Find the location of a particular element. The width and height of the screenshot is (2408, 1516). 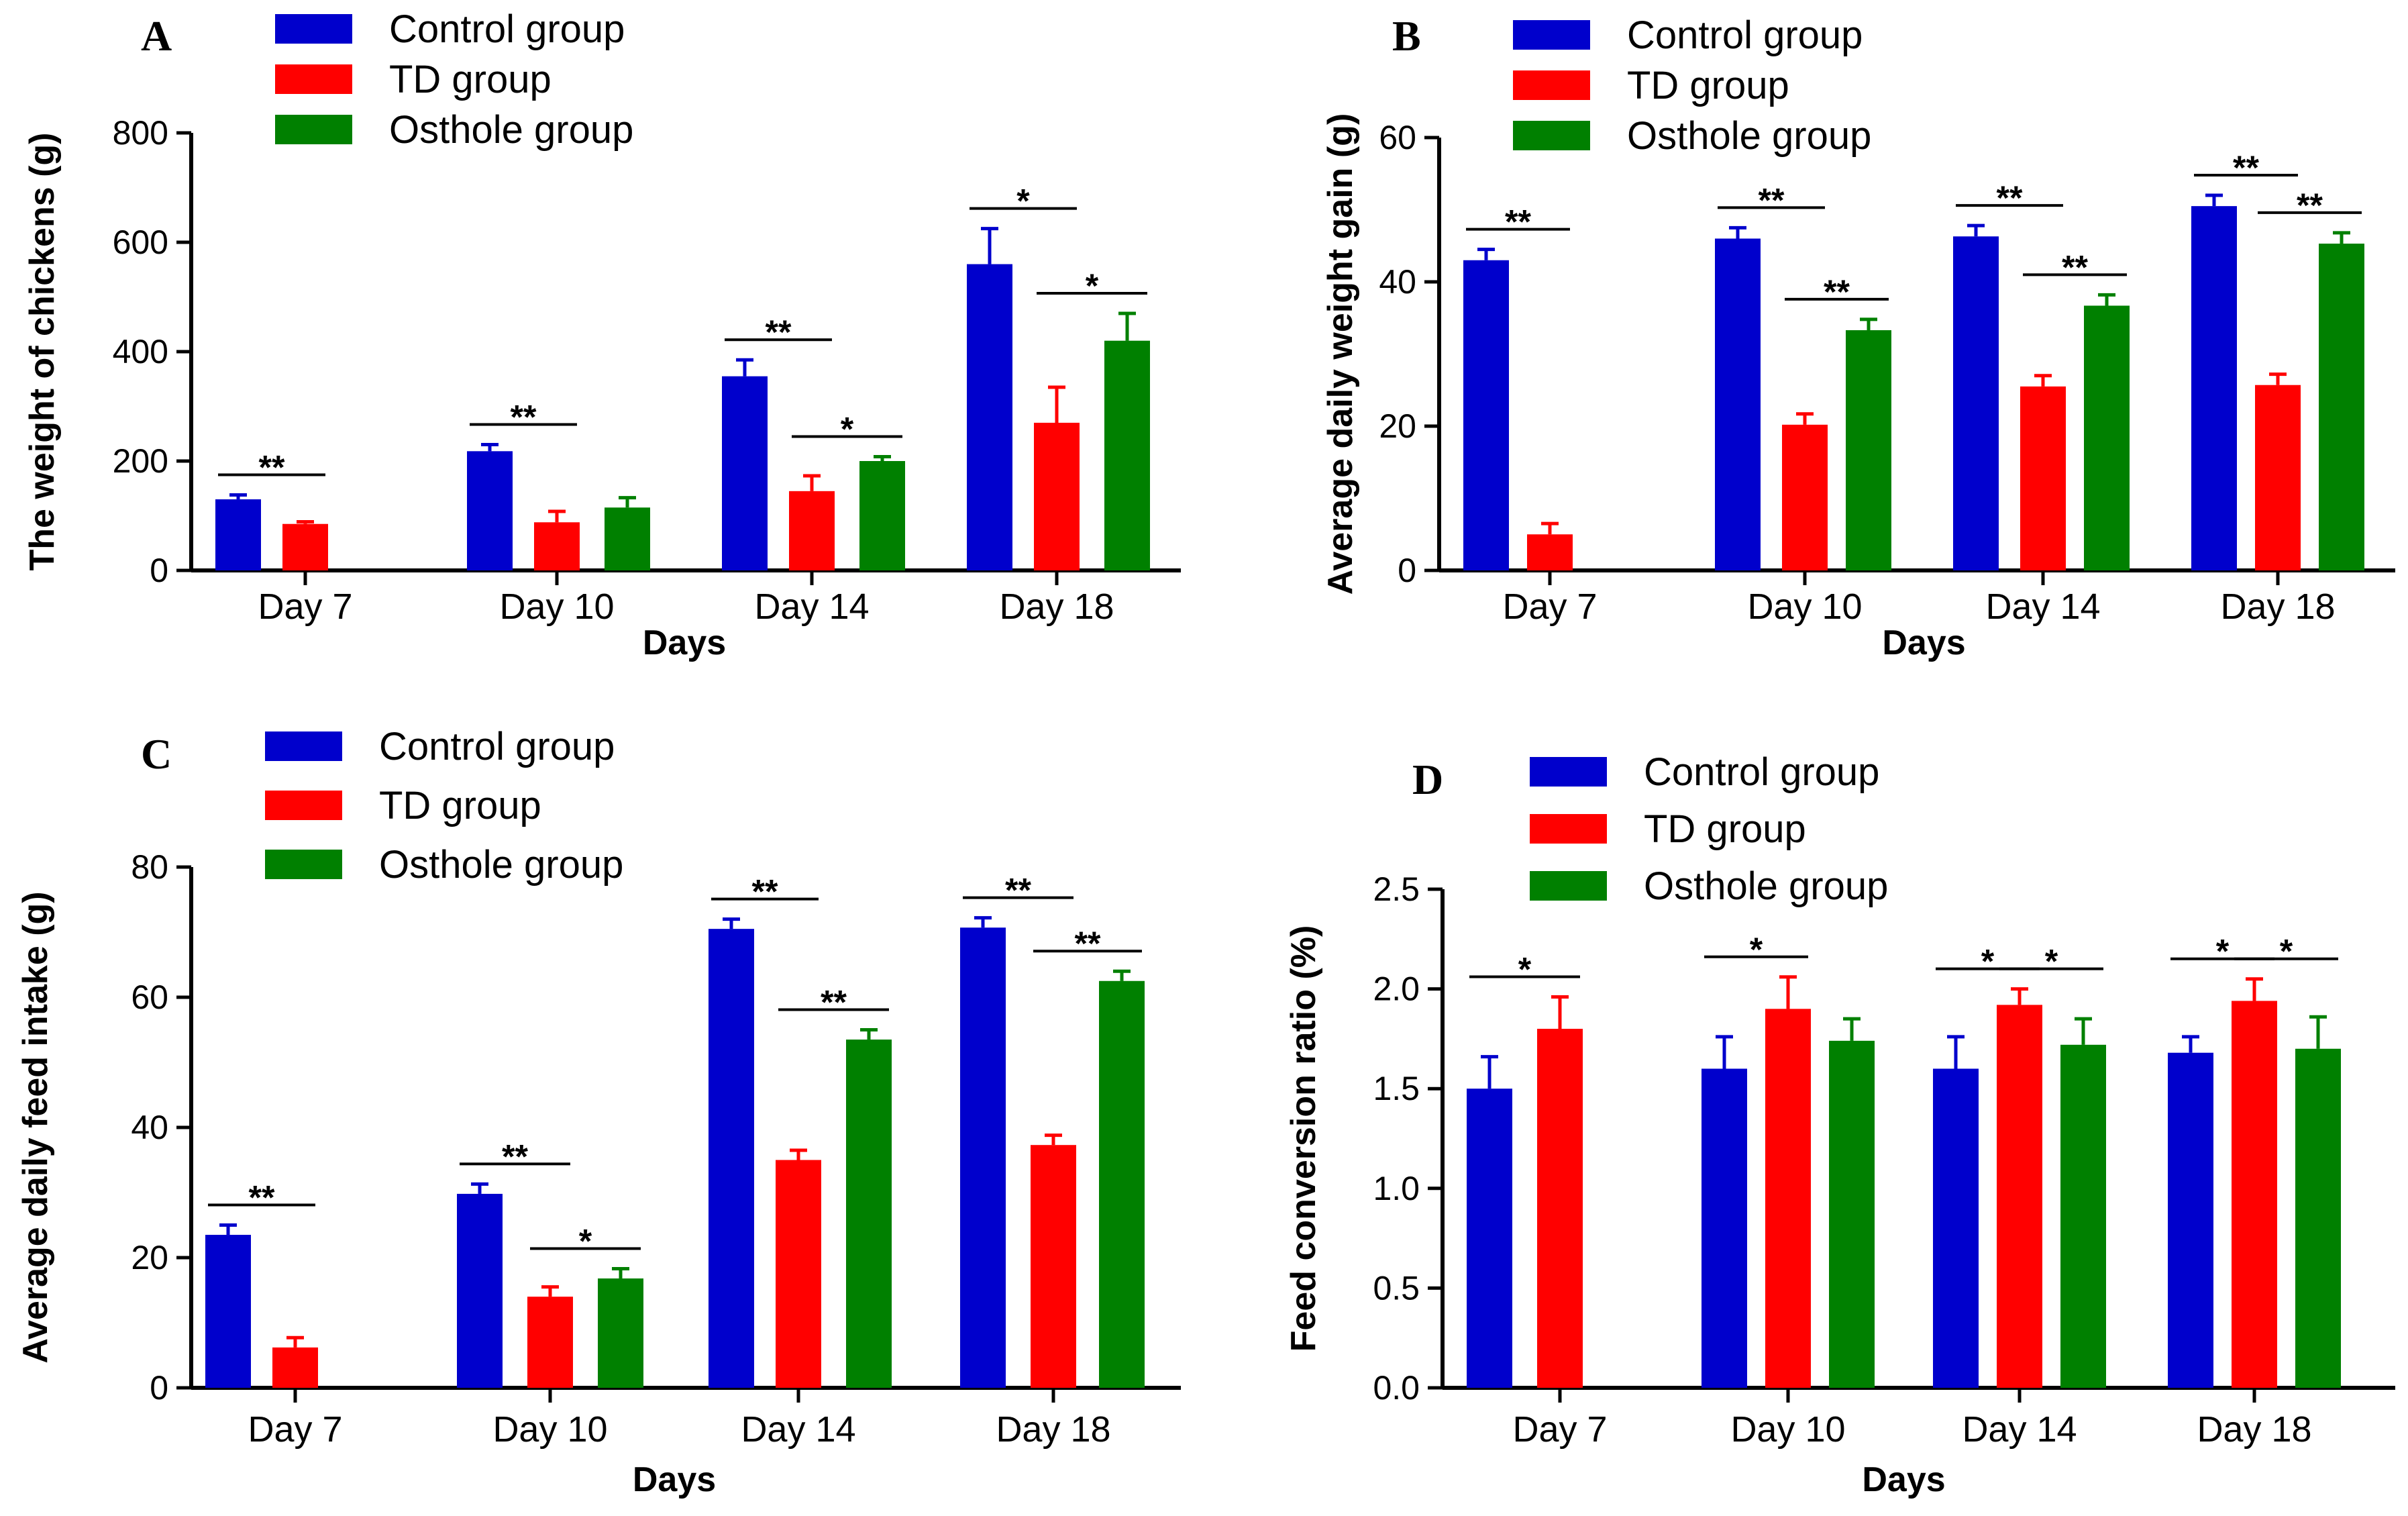

y-tick-label: 20 is located at coordinates (1398, 426).